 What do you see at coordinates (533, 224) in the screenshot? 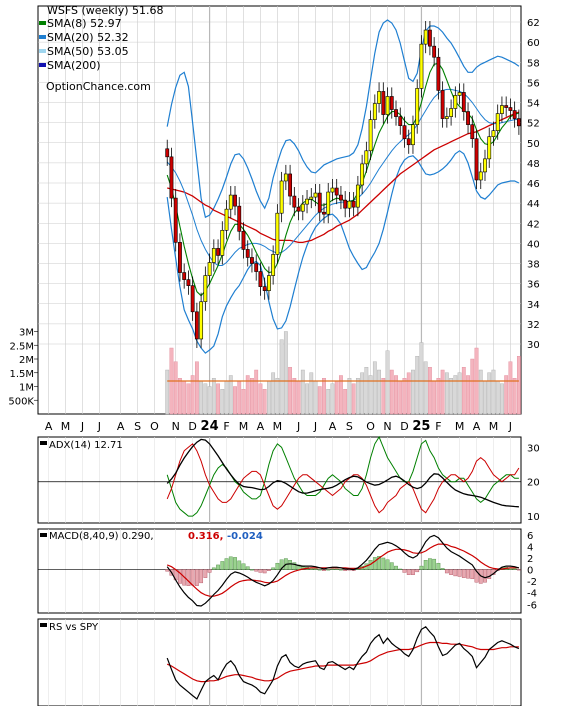
I see `price-tick-label: 42` at bounding box center [533, 224].